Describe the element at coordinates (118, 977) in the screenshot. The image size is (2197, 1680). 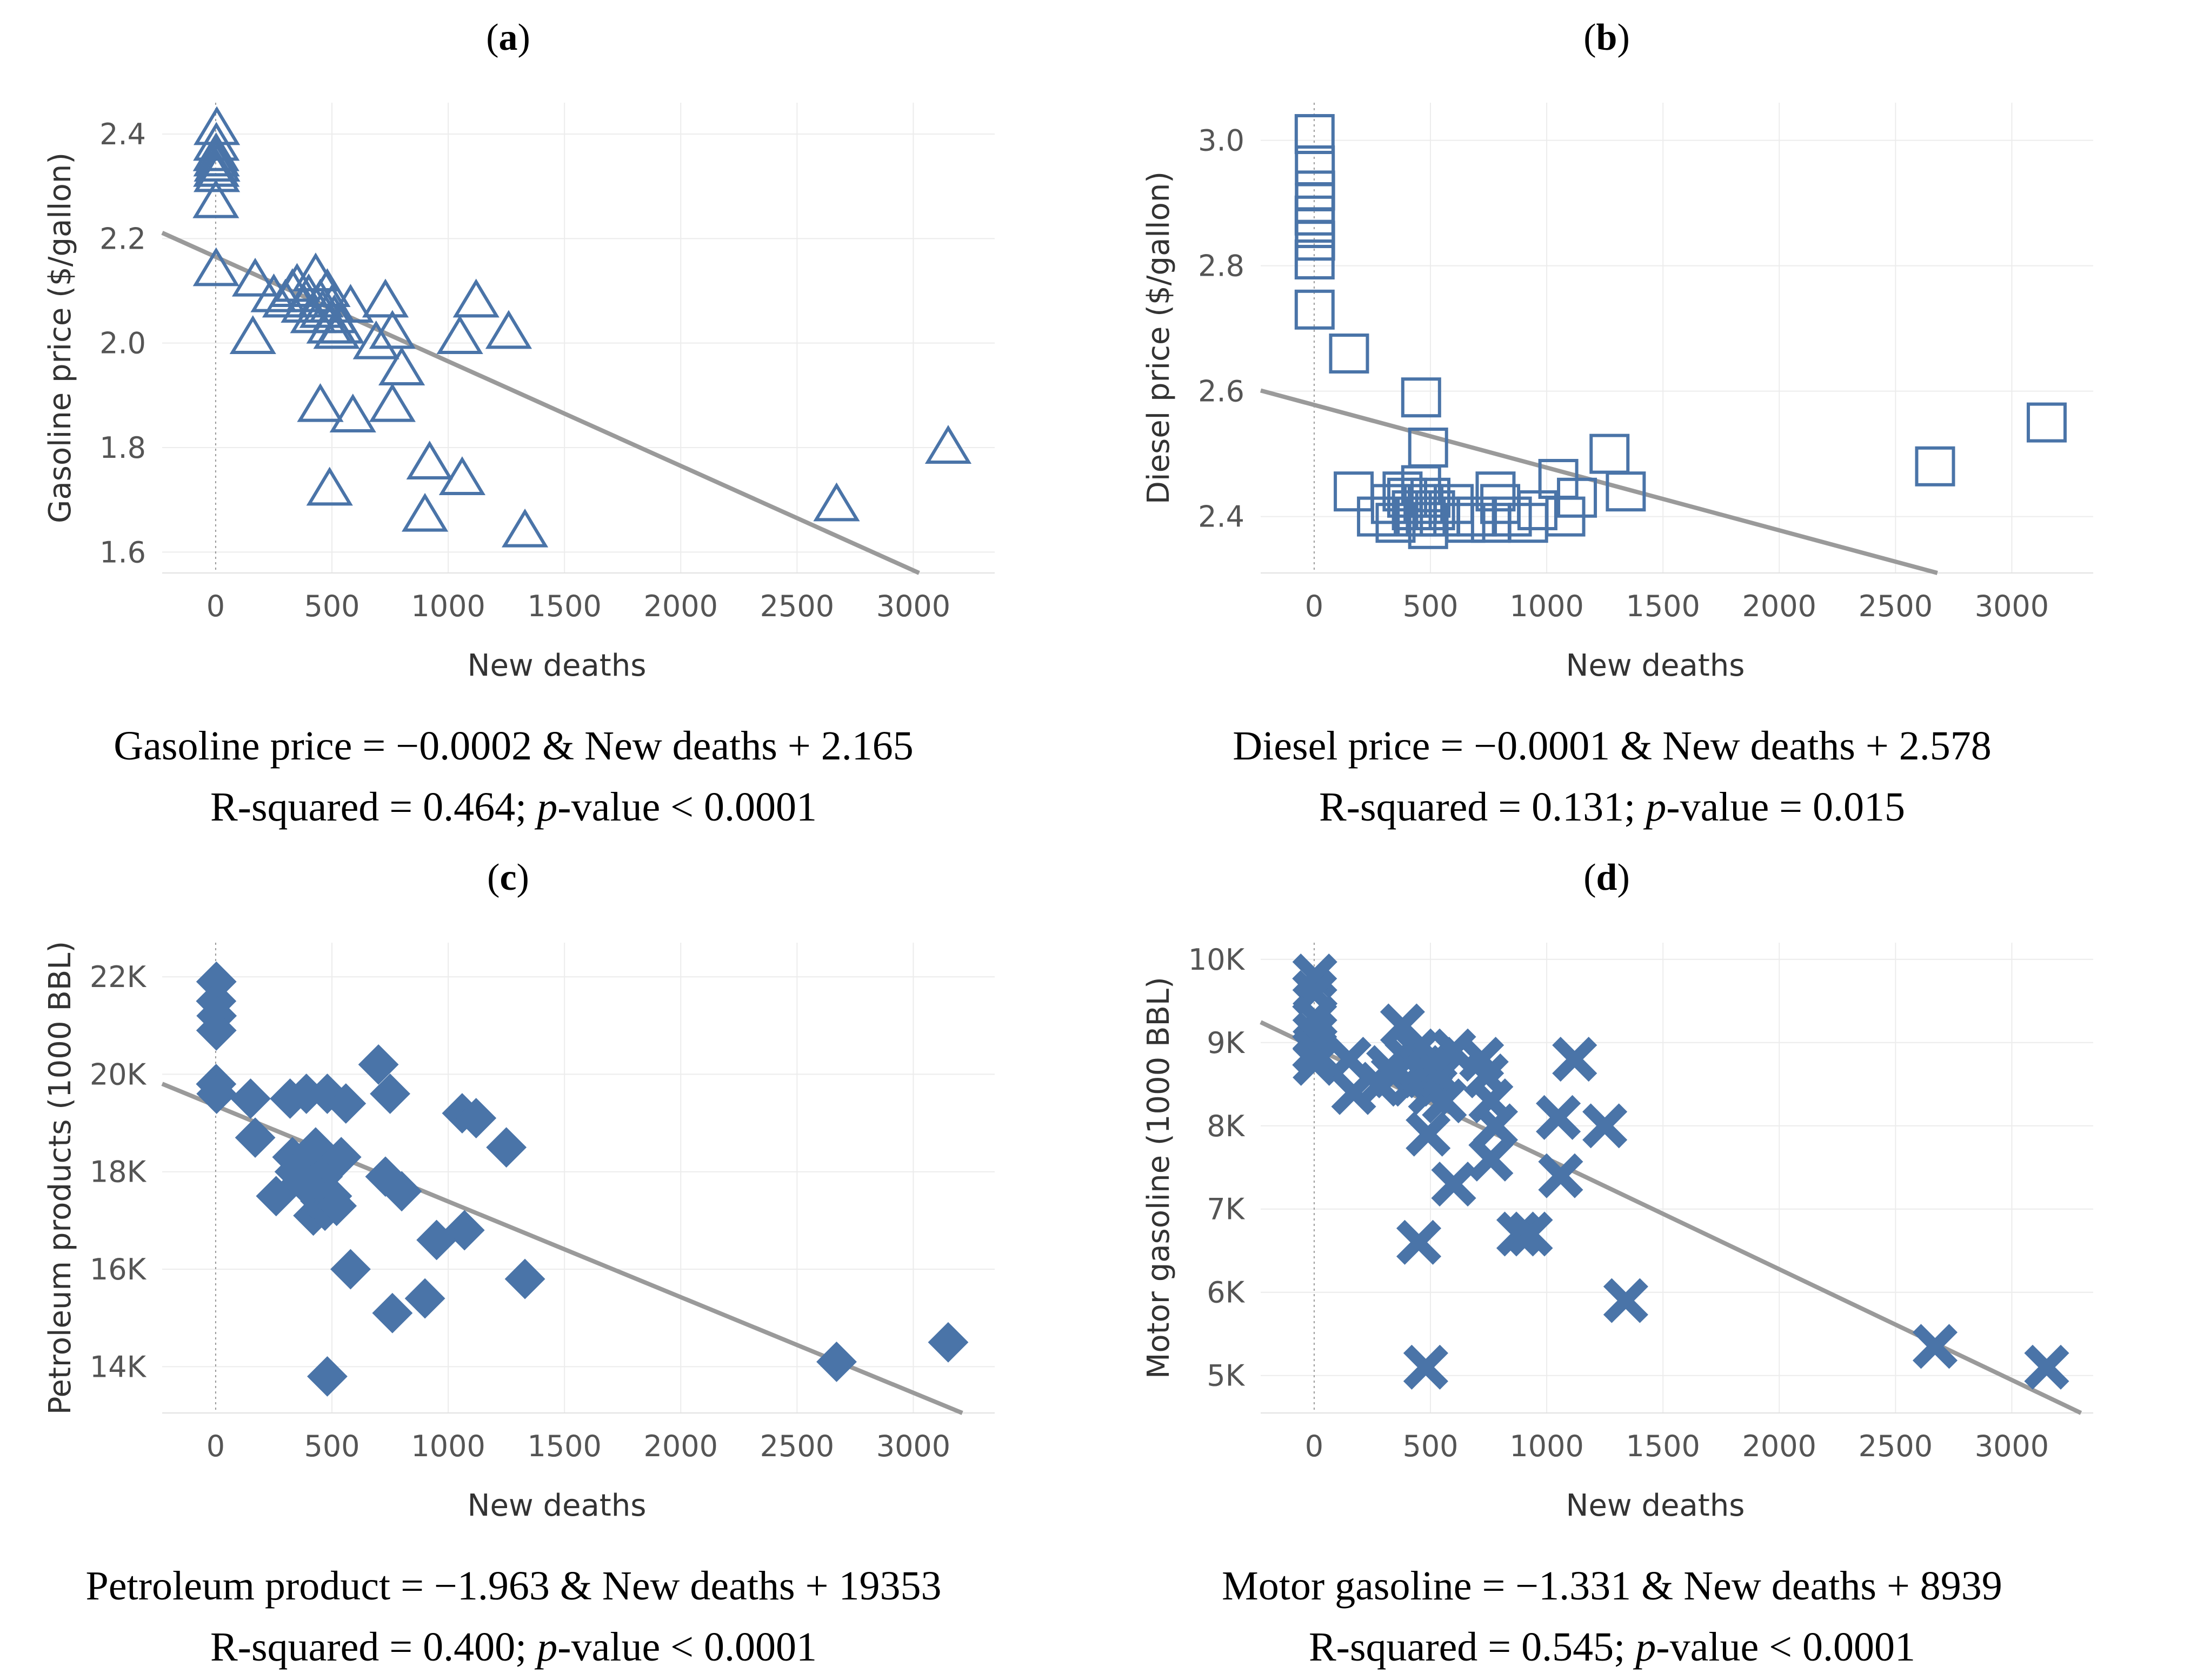
I see `y-tick-label-22K: 22K` at that location.